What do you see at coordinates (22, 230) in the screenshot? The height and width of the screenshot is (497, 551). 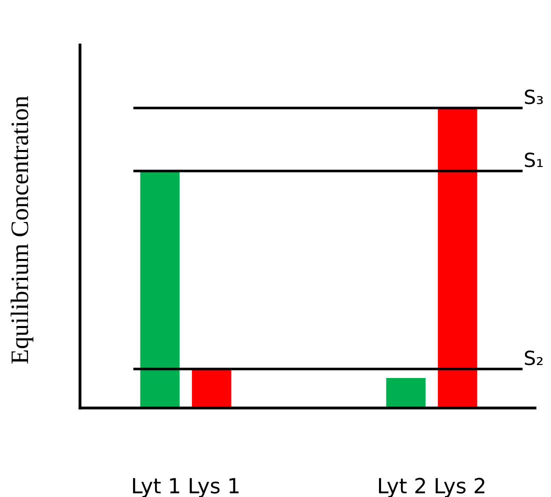 I see `y-axis-title: Equilibrium Concentration` at bounding box center [22, 230].